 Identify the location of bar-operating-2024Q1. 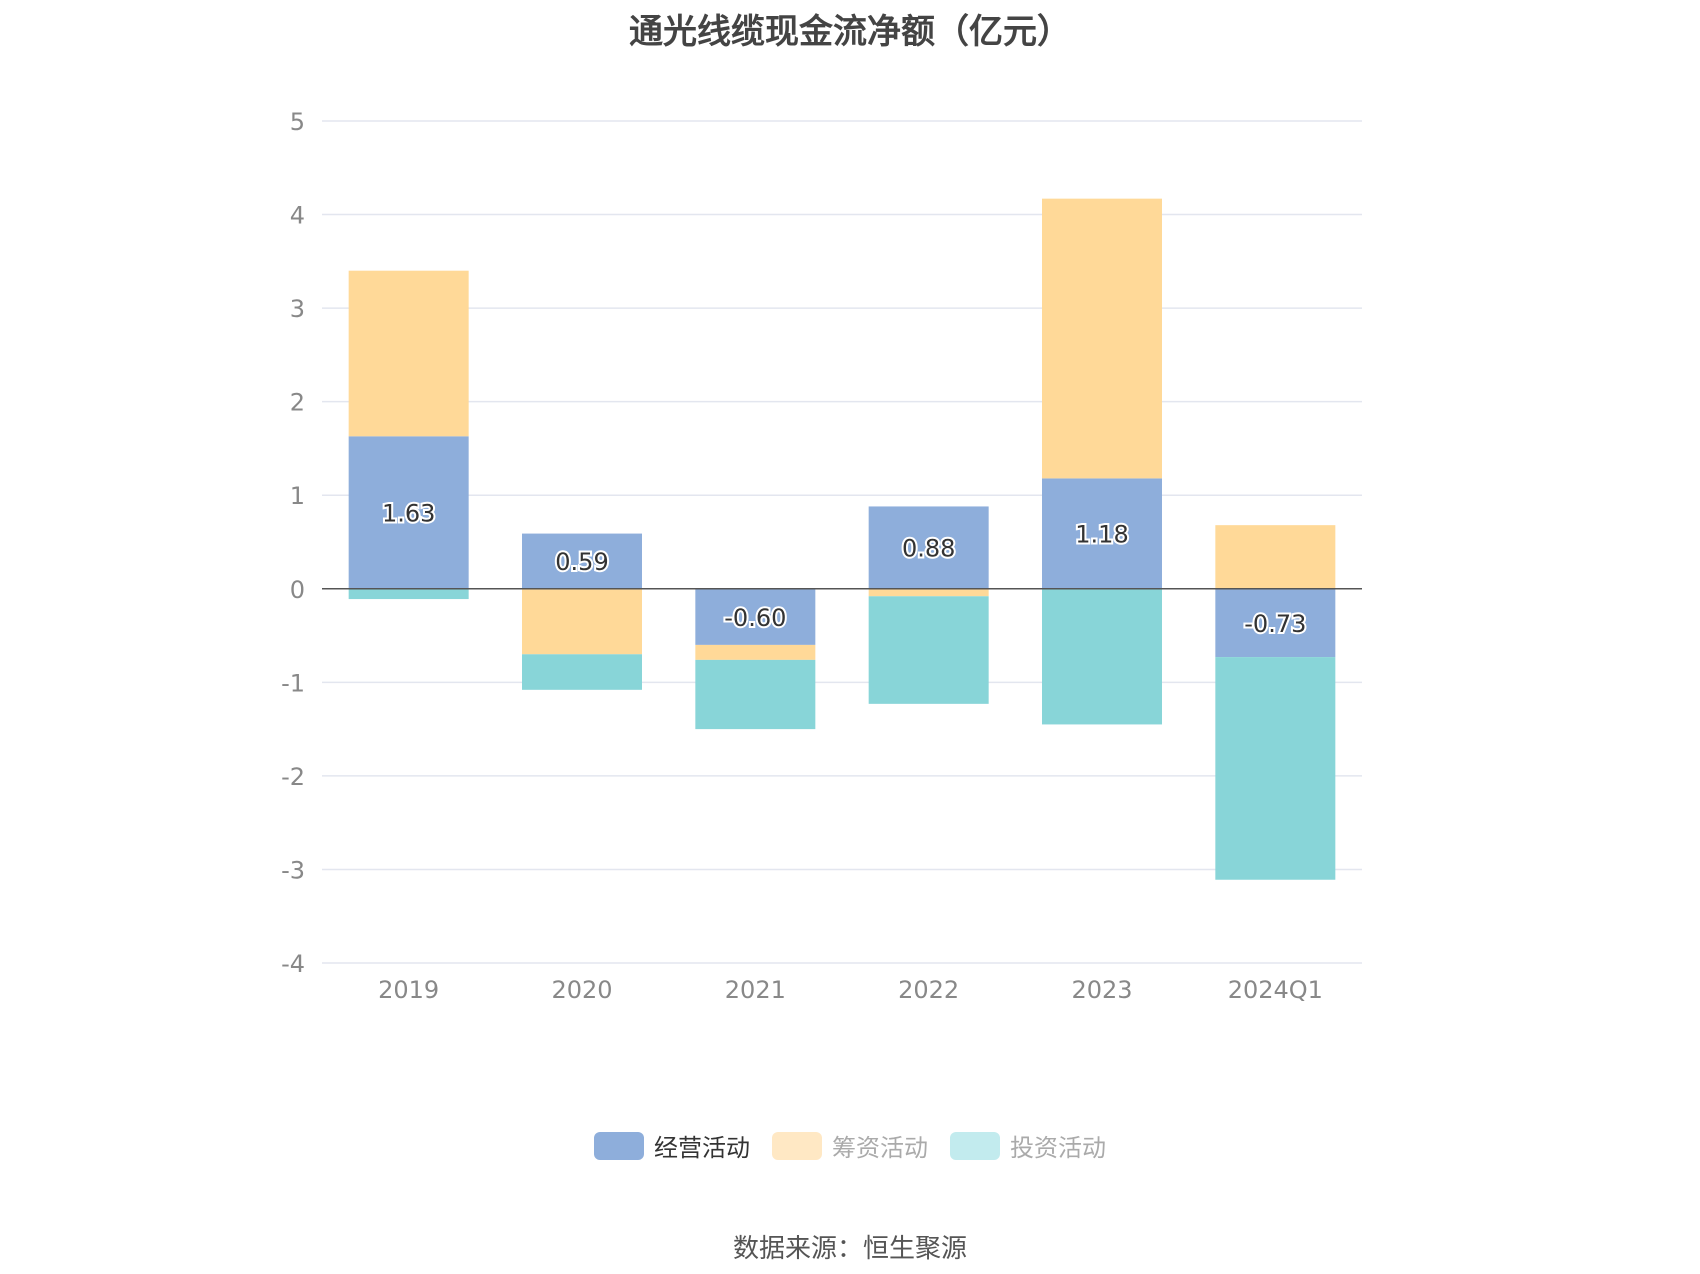
(1275, 623).